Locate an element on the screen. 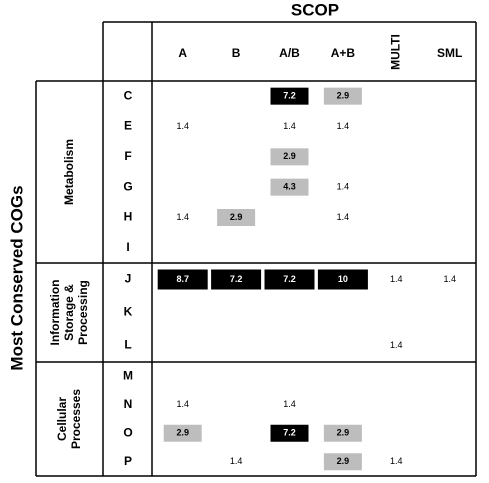  group-label: Processes is located at coordinates (76, 419).